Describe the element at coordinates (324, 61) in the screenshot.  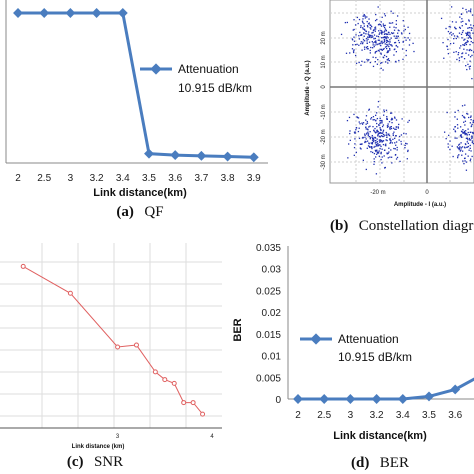
I see `constellation-y-tick-label: 10 m` at that location.